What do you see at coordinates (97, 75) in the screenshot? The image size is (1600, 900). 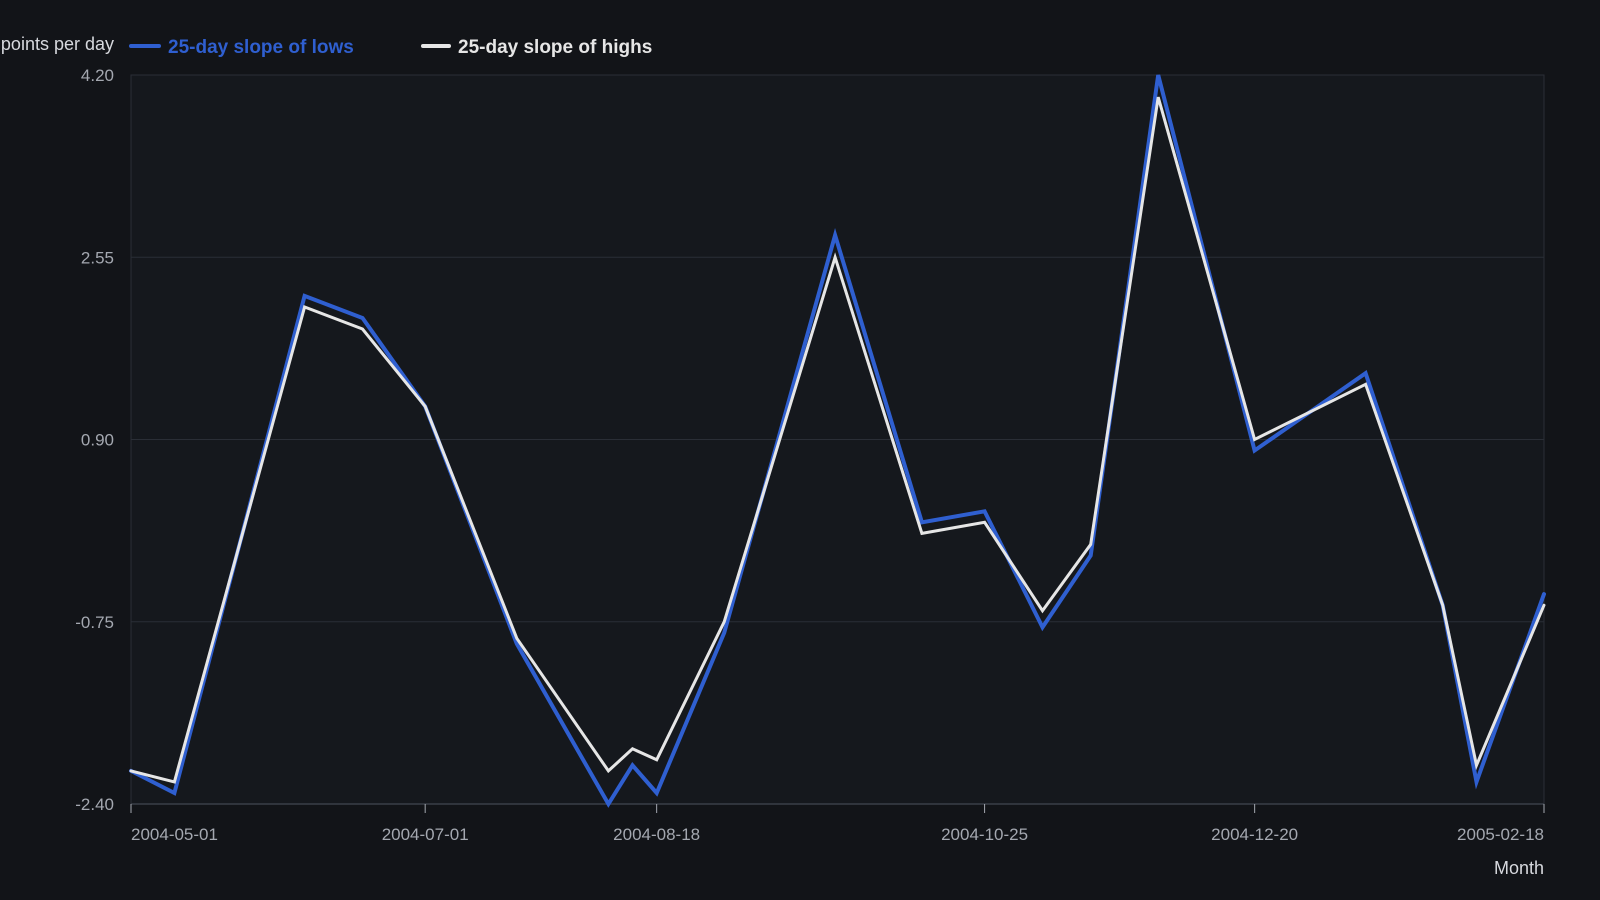 I see `y-tick-label: 4.20` at bounding box center [97, 75].